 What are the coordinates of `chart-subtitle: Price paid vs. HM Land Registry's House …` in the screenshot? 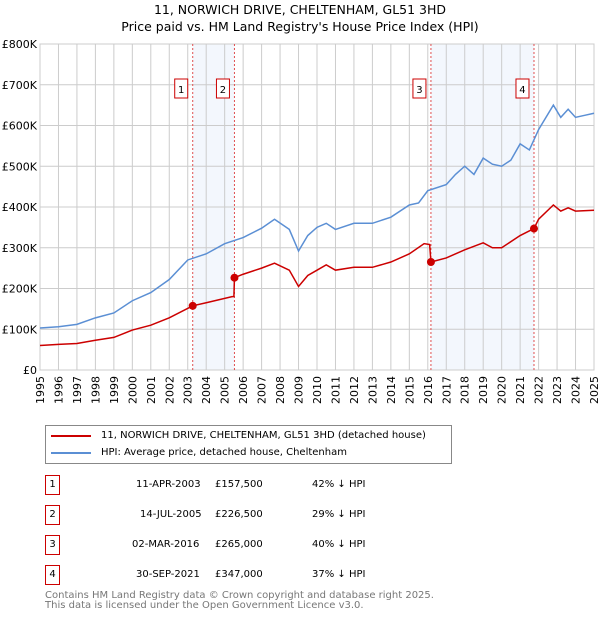 It's located at (300, 26).